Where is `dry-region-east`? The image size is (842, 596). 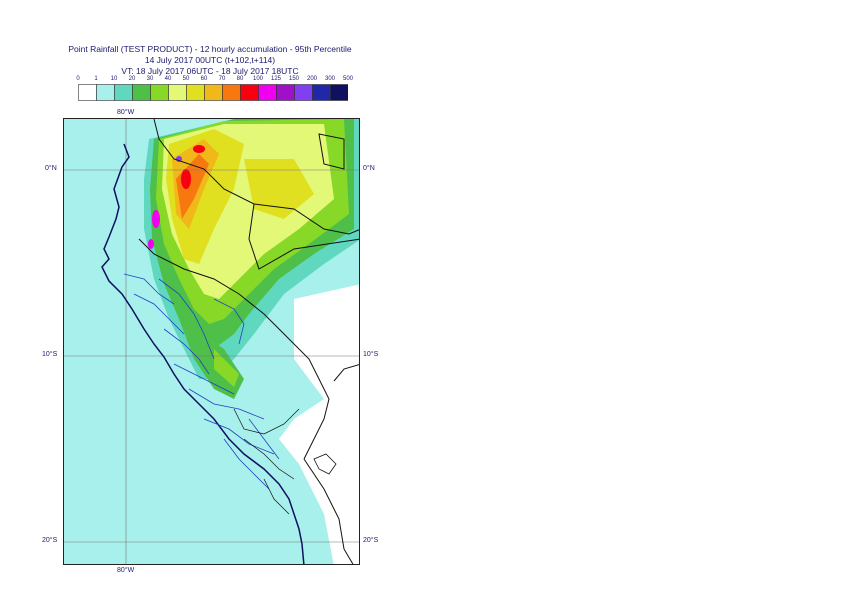
dry-region-east is located at coordinates (319, 424).